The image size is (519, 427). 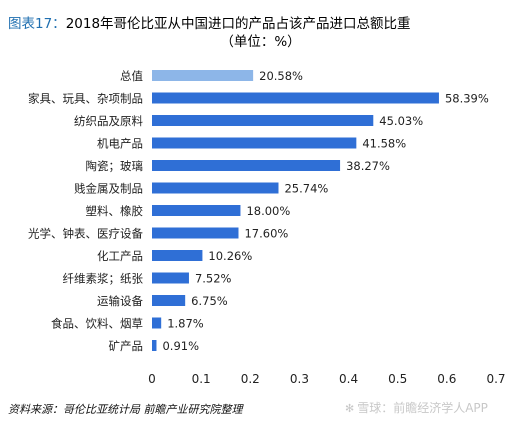 What do you see at coordinates (115, 166) in the screenshot?
I see `category-label: 陶瓷；玻璃` at bounding box center [115, 166].